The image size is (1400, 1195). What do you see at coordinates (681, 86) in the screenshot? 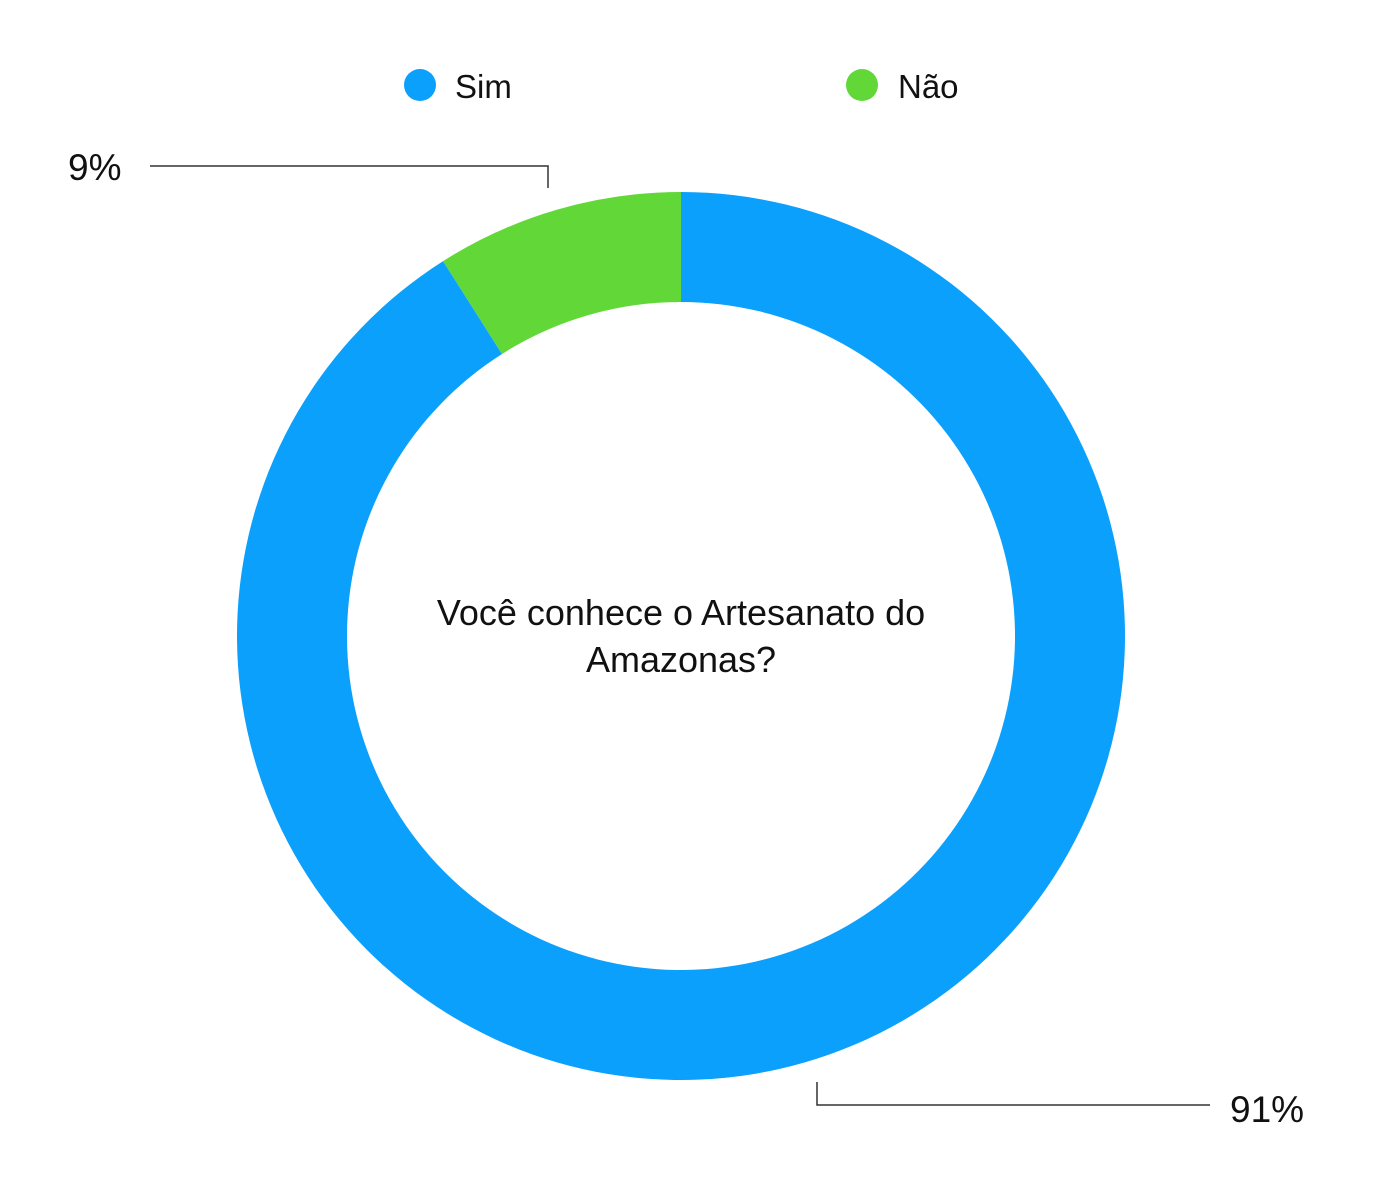
I see `chart-legend: Sim Não` at bounding box center [681, 86].